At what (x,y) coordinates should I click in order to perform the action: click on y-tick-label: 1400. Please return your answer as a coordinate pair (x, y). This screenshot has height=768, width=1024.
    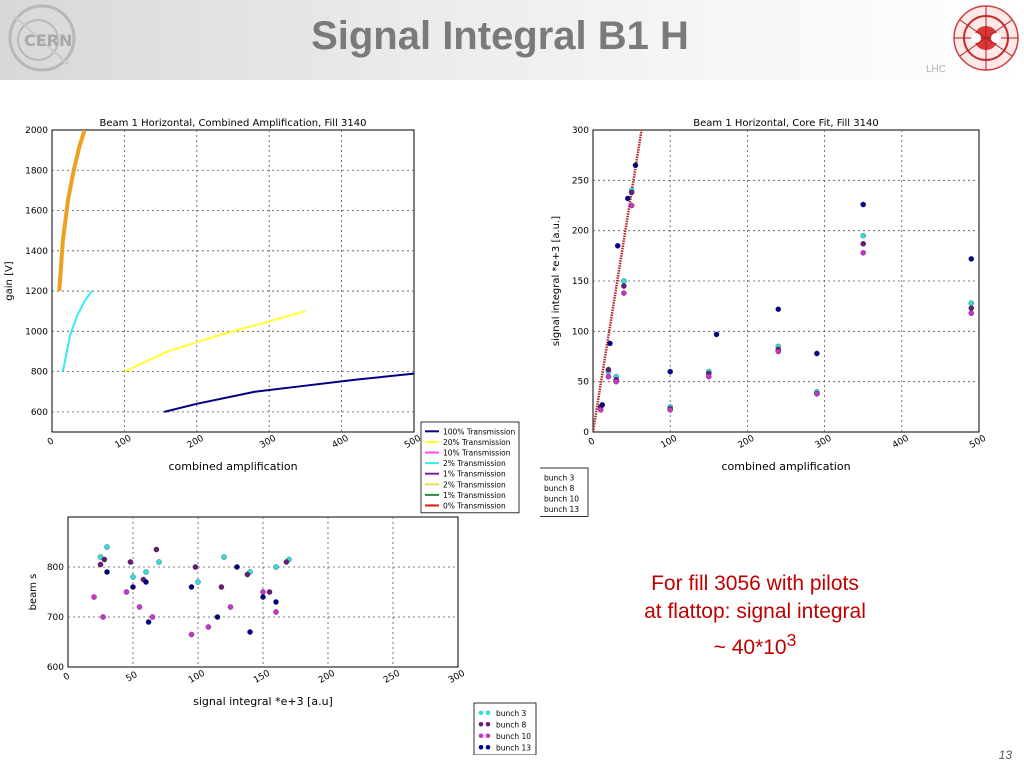
    Looking at the image, I should click on (36, 252).